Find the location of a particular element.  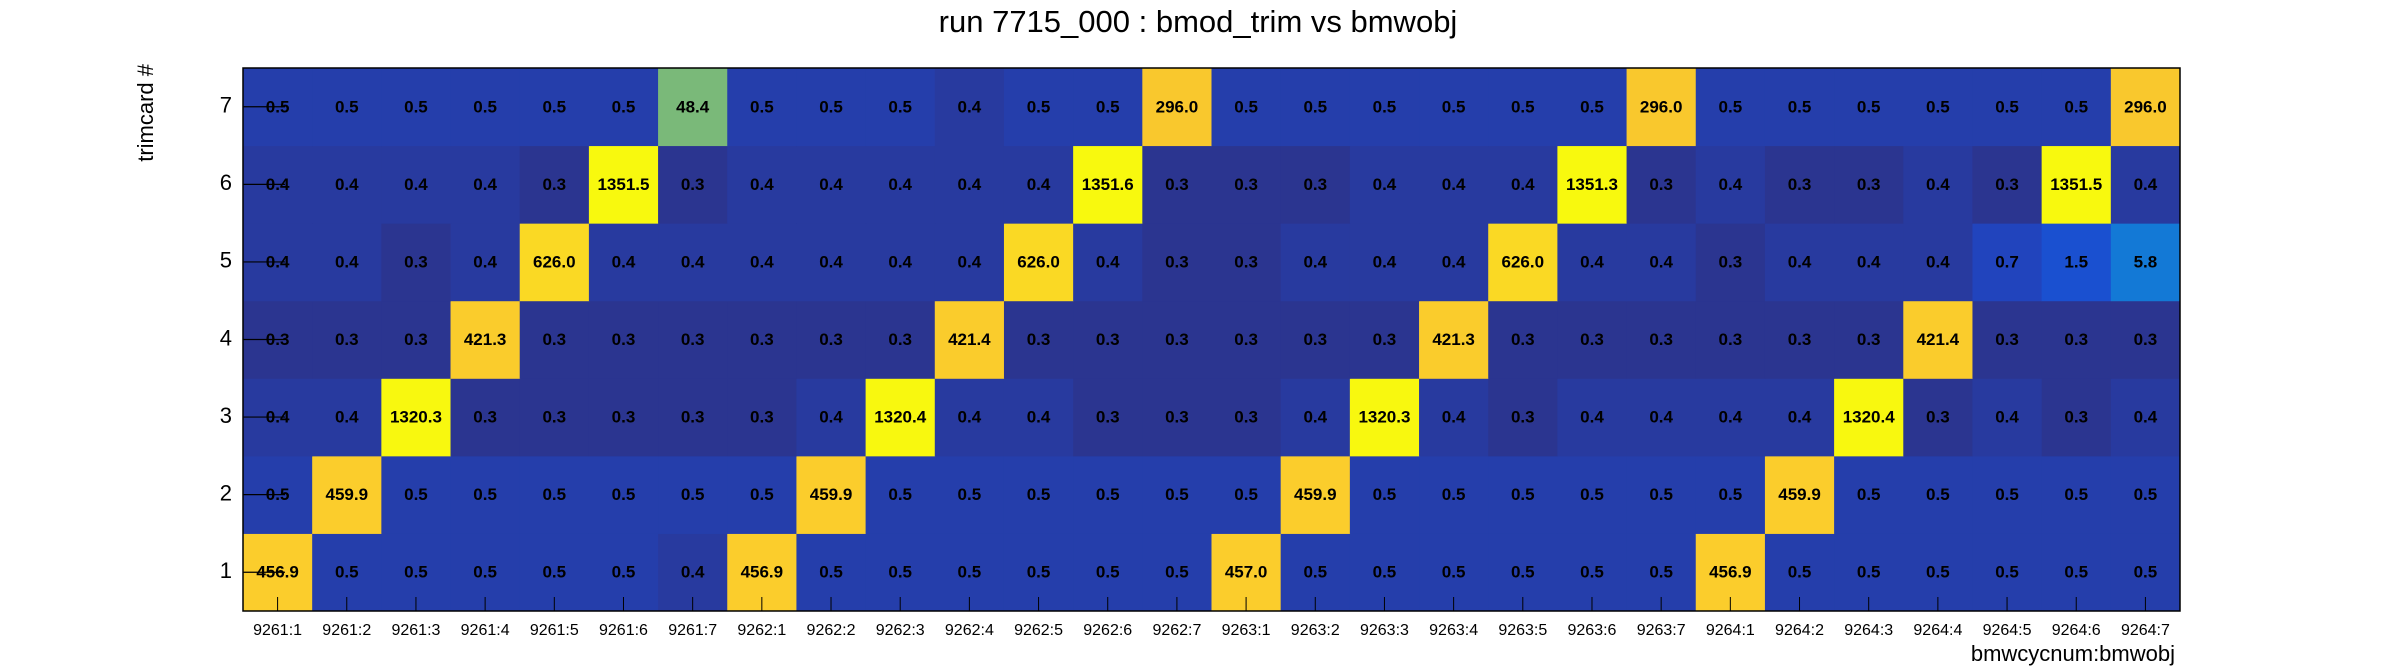

cell-label: 626.0 is located at coordinates (554, 261).